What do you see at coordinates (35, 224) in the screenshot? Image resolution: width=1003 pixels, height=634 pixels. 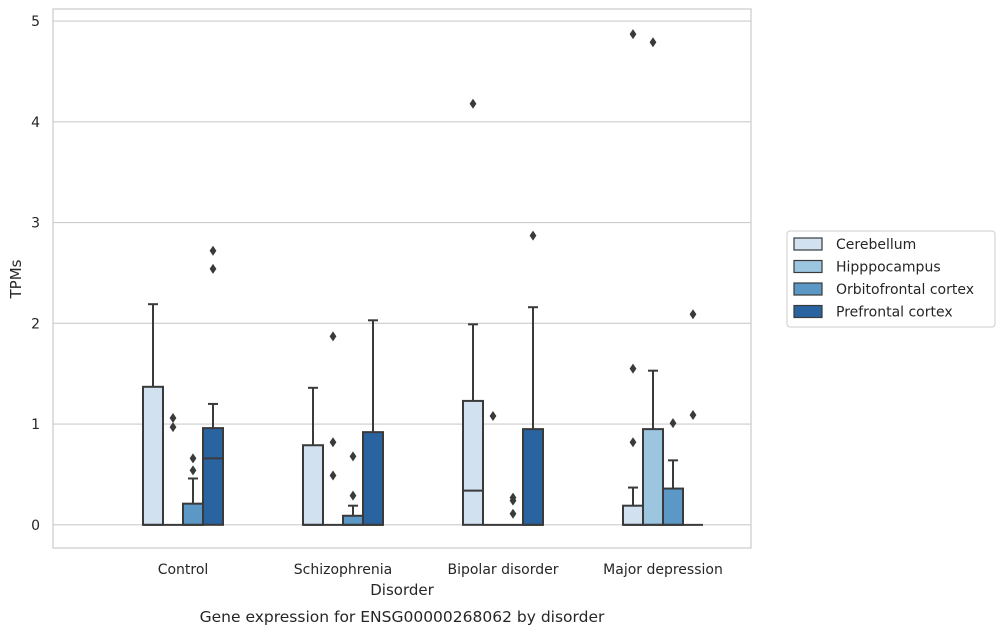 I see `y-tick-label: 3` at bounding box center [35, 224].